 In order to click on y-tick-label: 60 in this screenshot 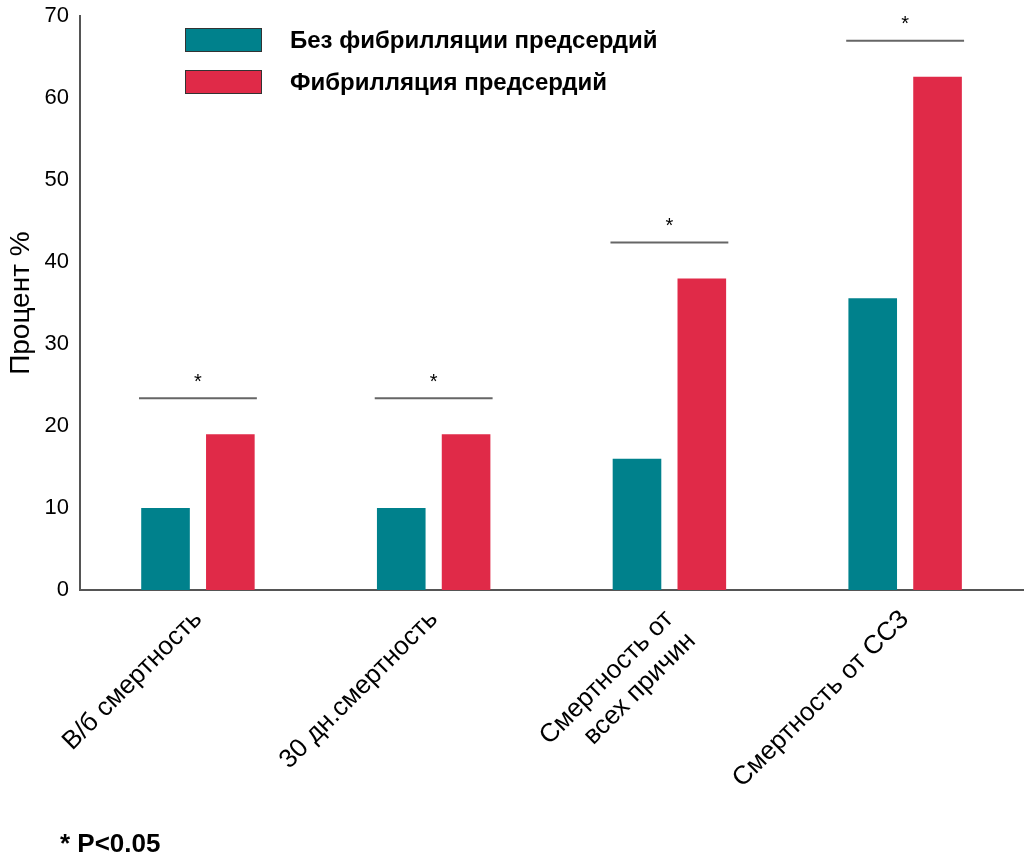, I will do `click(57, 97)`.